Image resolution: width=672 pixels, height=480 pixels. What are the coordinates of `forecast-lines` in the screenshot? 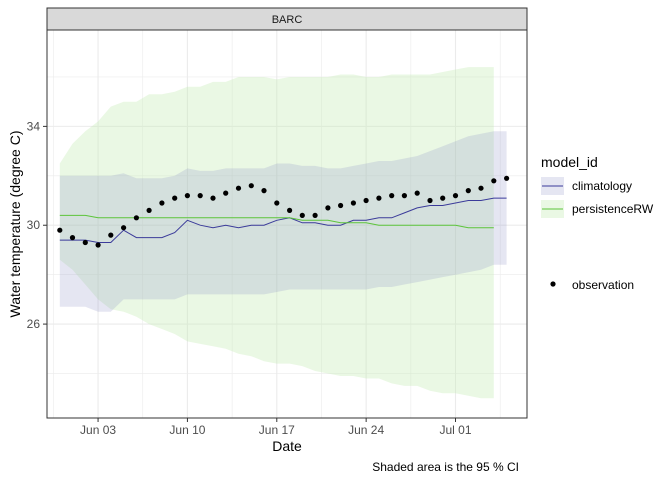 It's located at (283, 220).